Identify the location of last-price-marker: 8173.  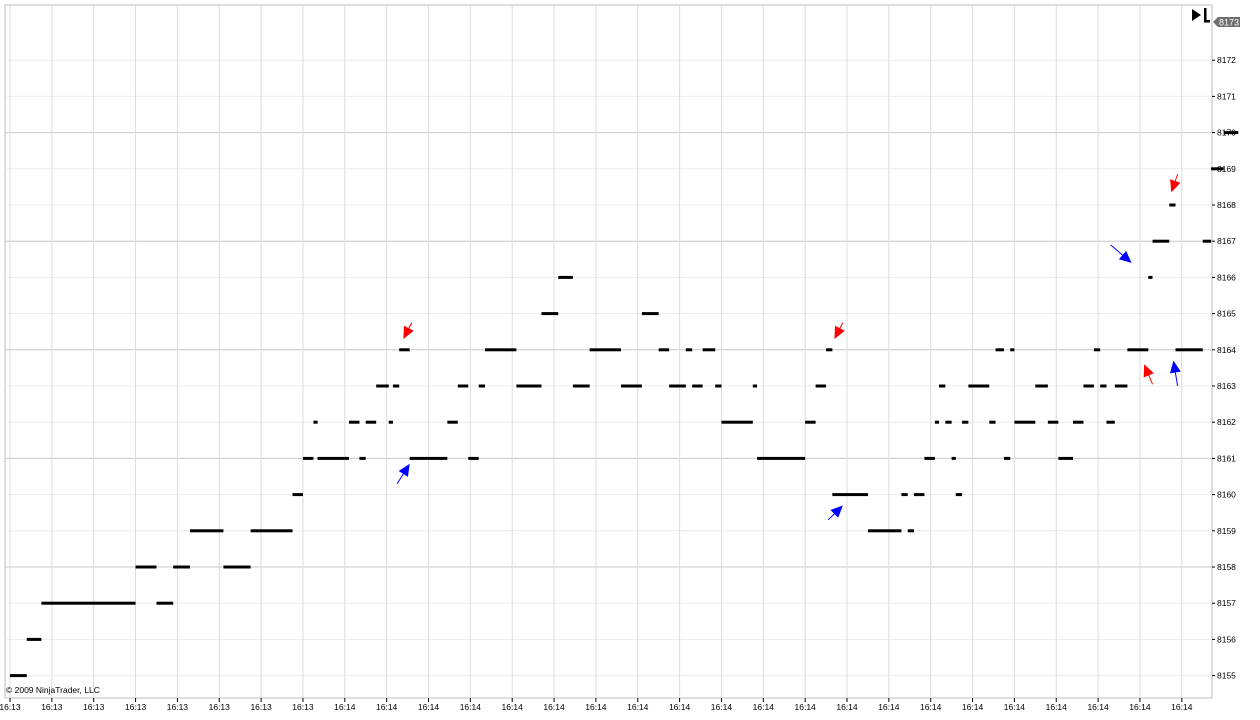
(1226, 22).